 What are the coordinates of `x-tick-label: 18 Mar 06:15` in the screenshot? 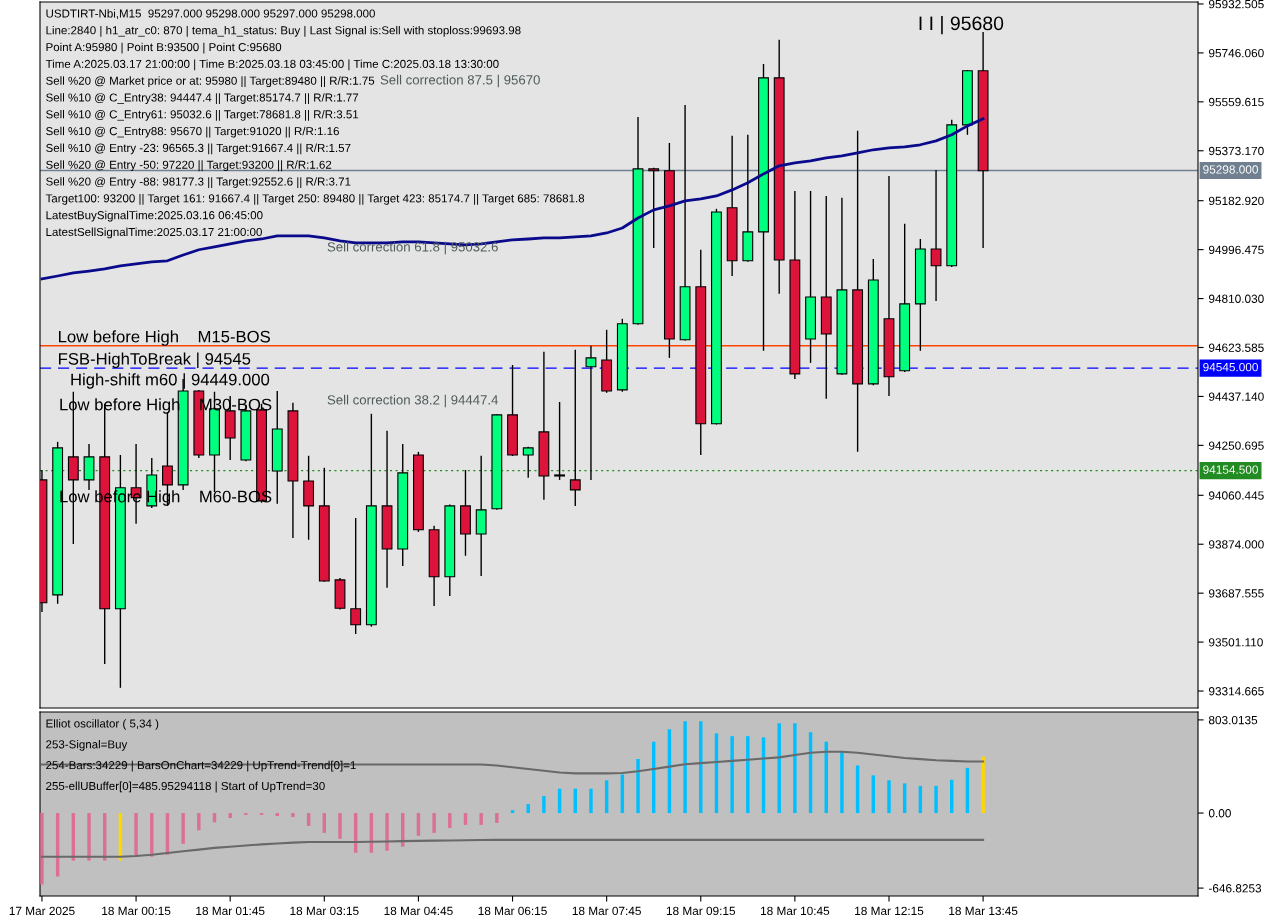 It's located at (512, 911).